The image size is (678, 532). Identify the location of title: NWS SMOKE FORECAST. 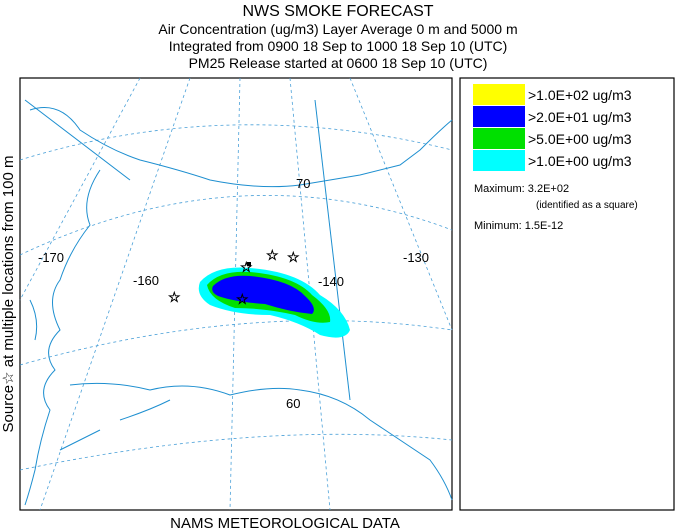
(337, 11).